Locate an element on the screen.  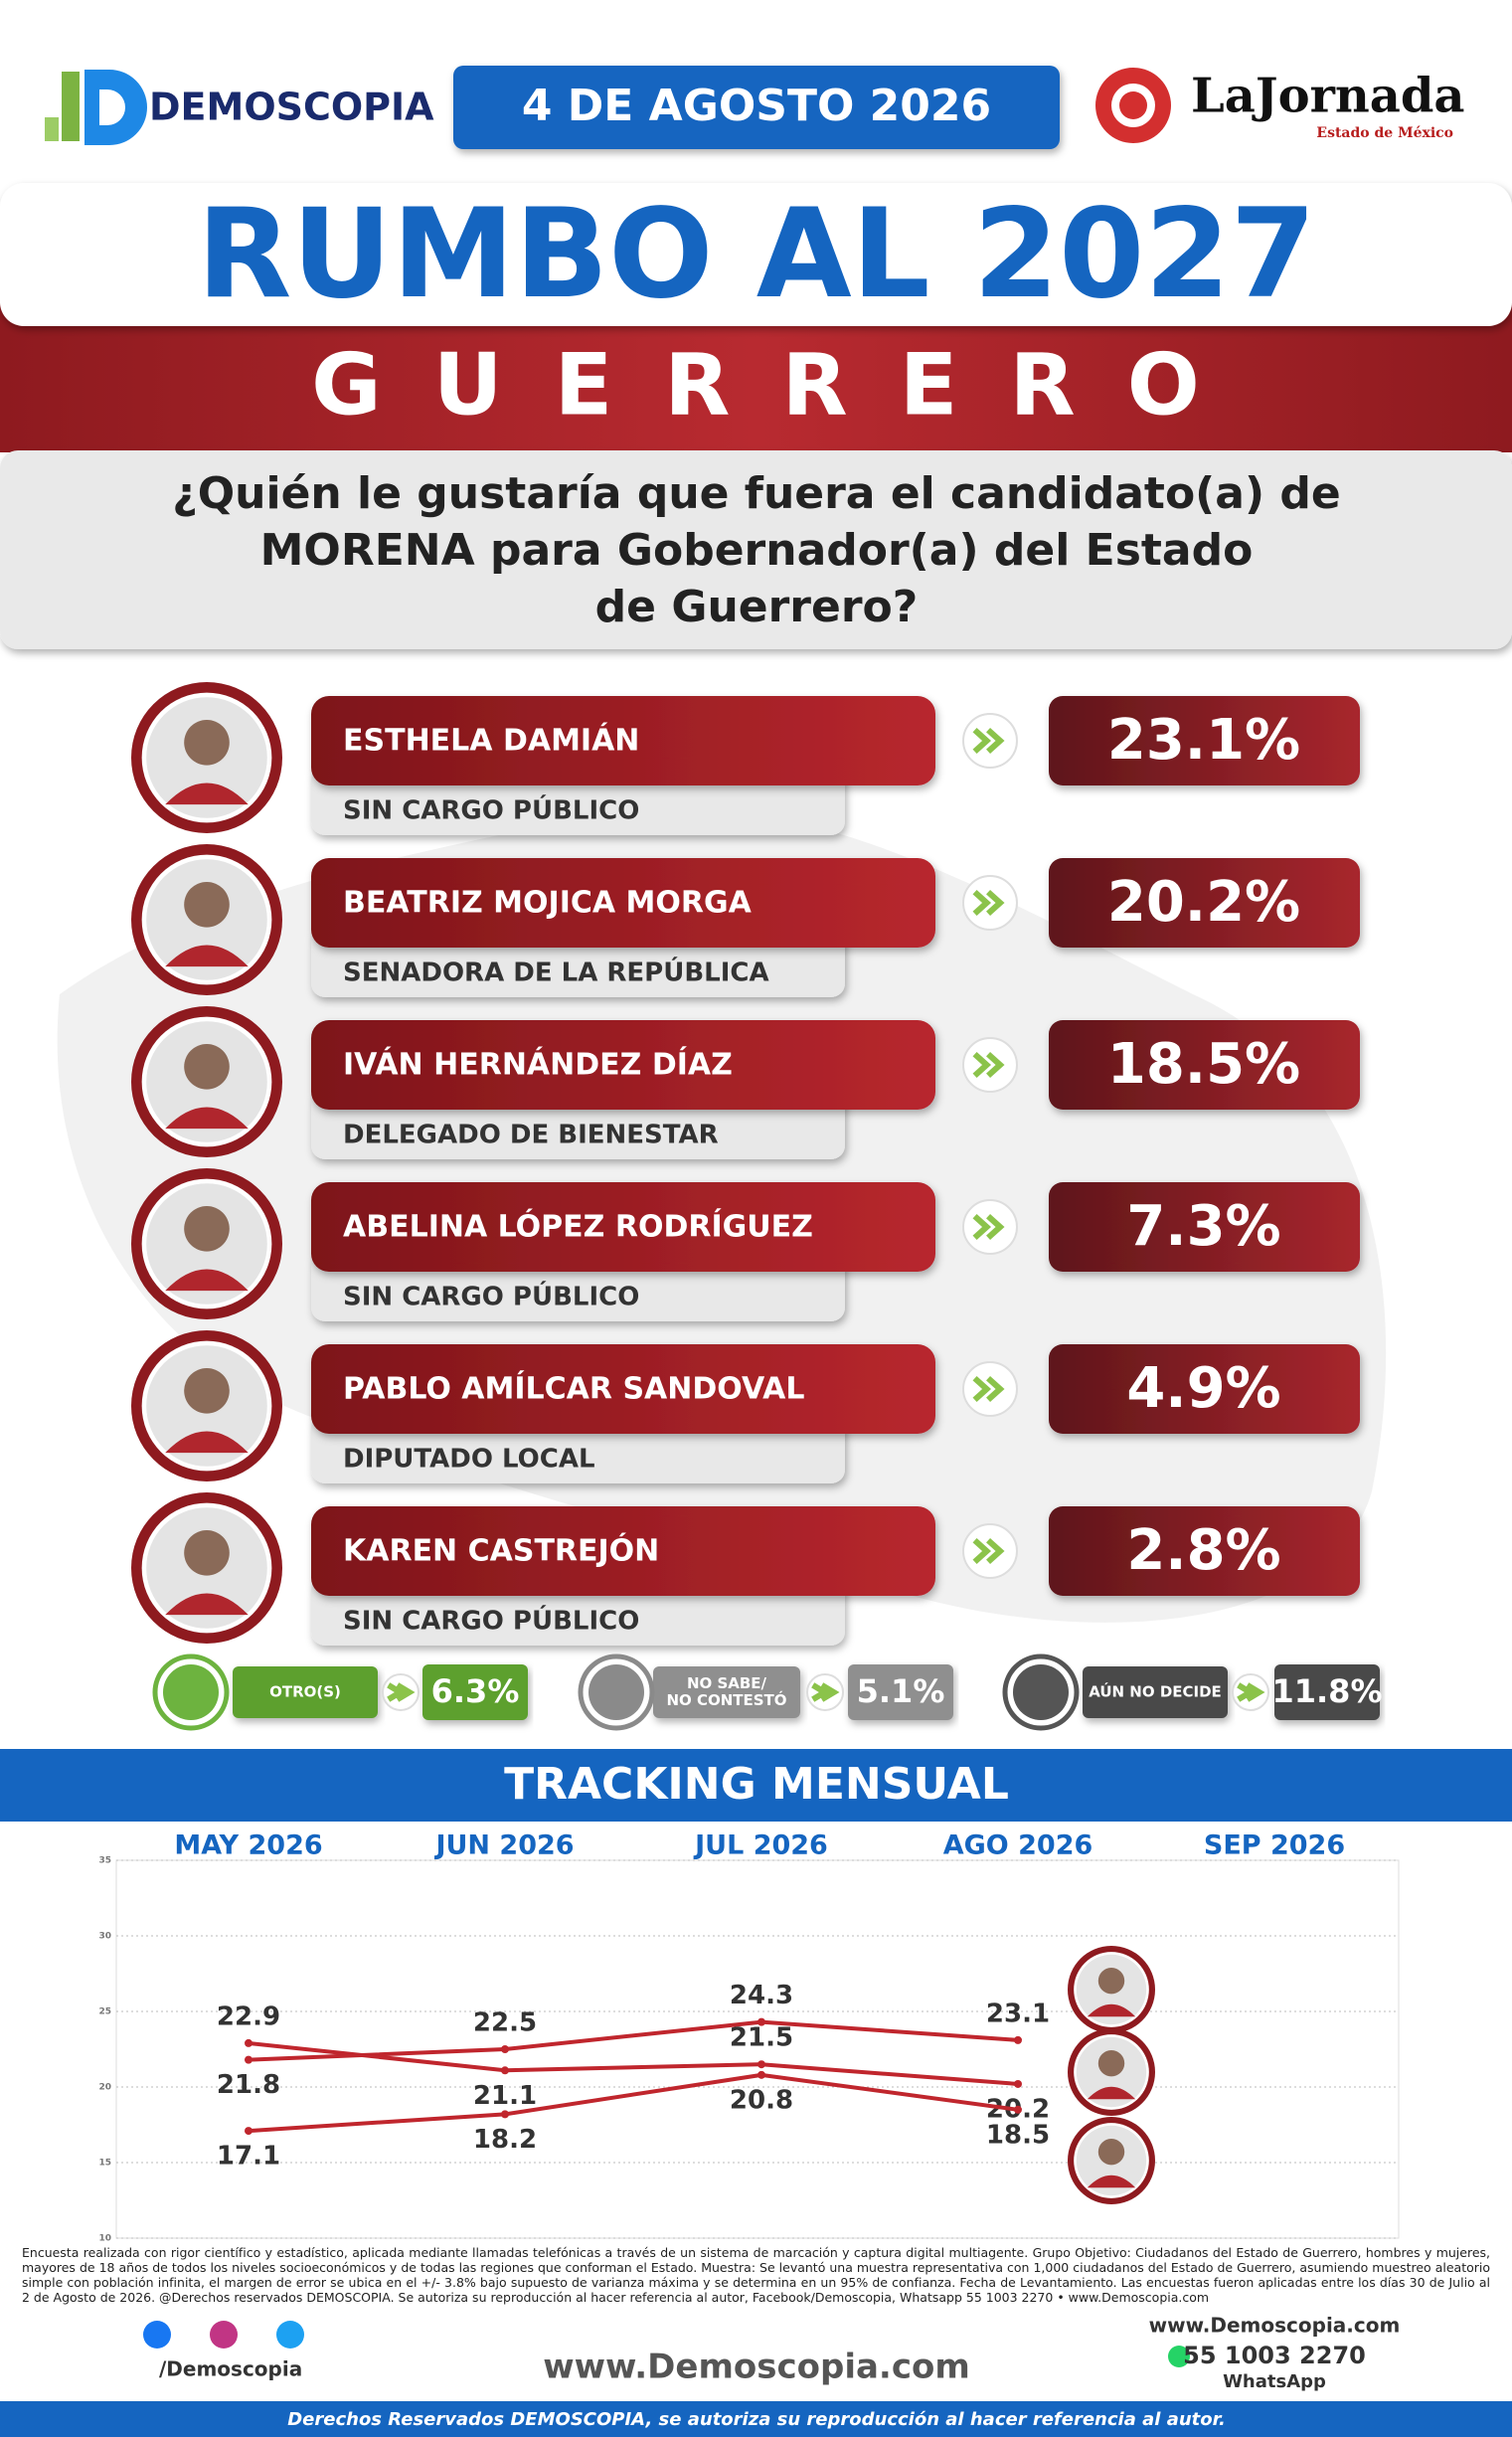
social-icons is located at coordinates (223, 2335).